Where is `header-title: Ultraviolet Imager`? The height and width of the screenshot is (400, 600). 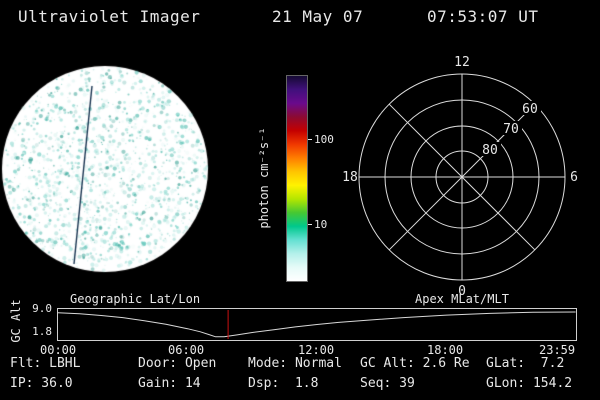 header-title: Ultraviolet Imager is located at coordinates (109, 16).